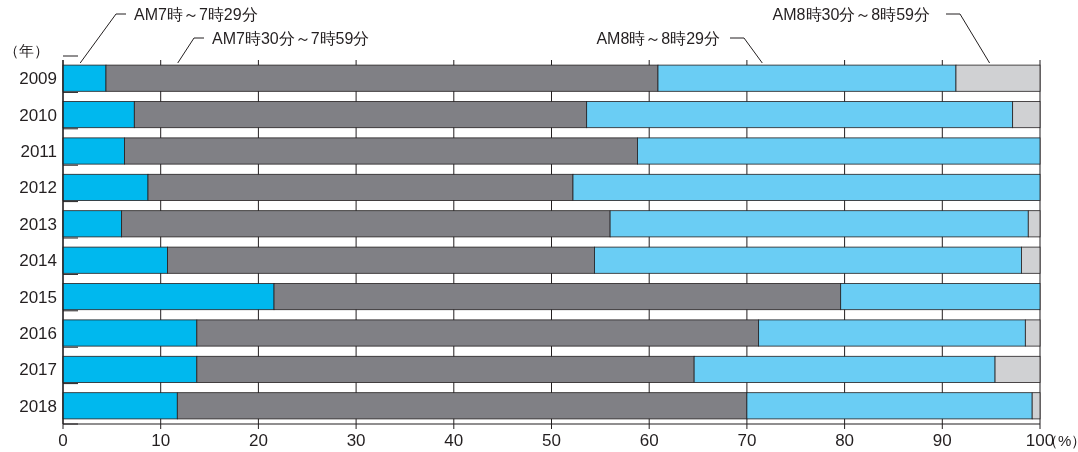 This screenshot has width=1078, height=452. I want to click on y-tick-label: 2009, so click(38, 79).